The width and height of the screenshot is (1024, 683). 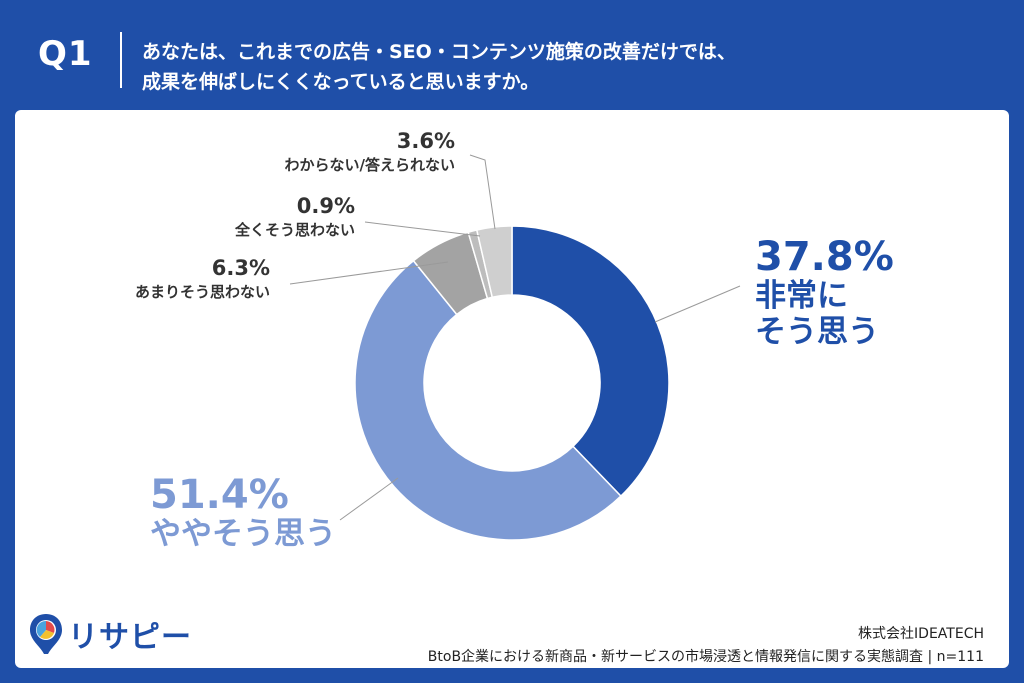 I want to click on source-company: 株式会社IDEATECH, so click(x=921, y=634).